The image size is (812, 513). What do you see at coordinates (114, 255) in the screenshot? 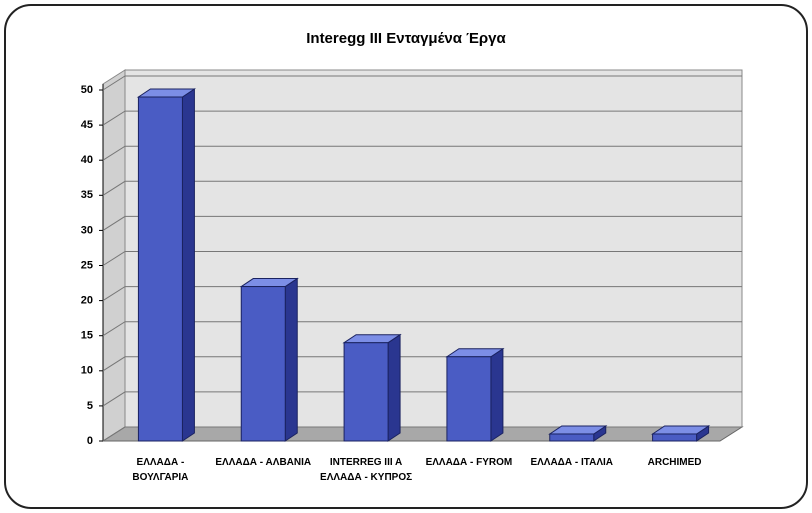
I see `side-wall` at bounding box center [114, 255].